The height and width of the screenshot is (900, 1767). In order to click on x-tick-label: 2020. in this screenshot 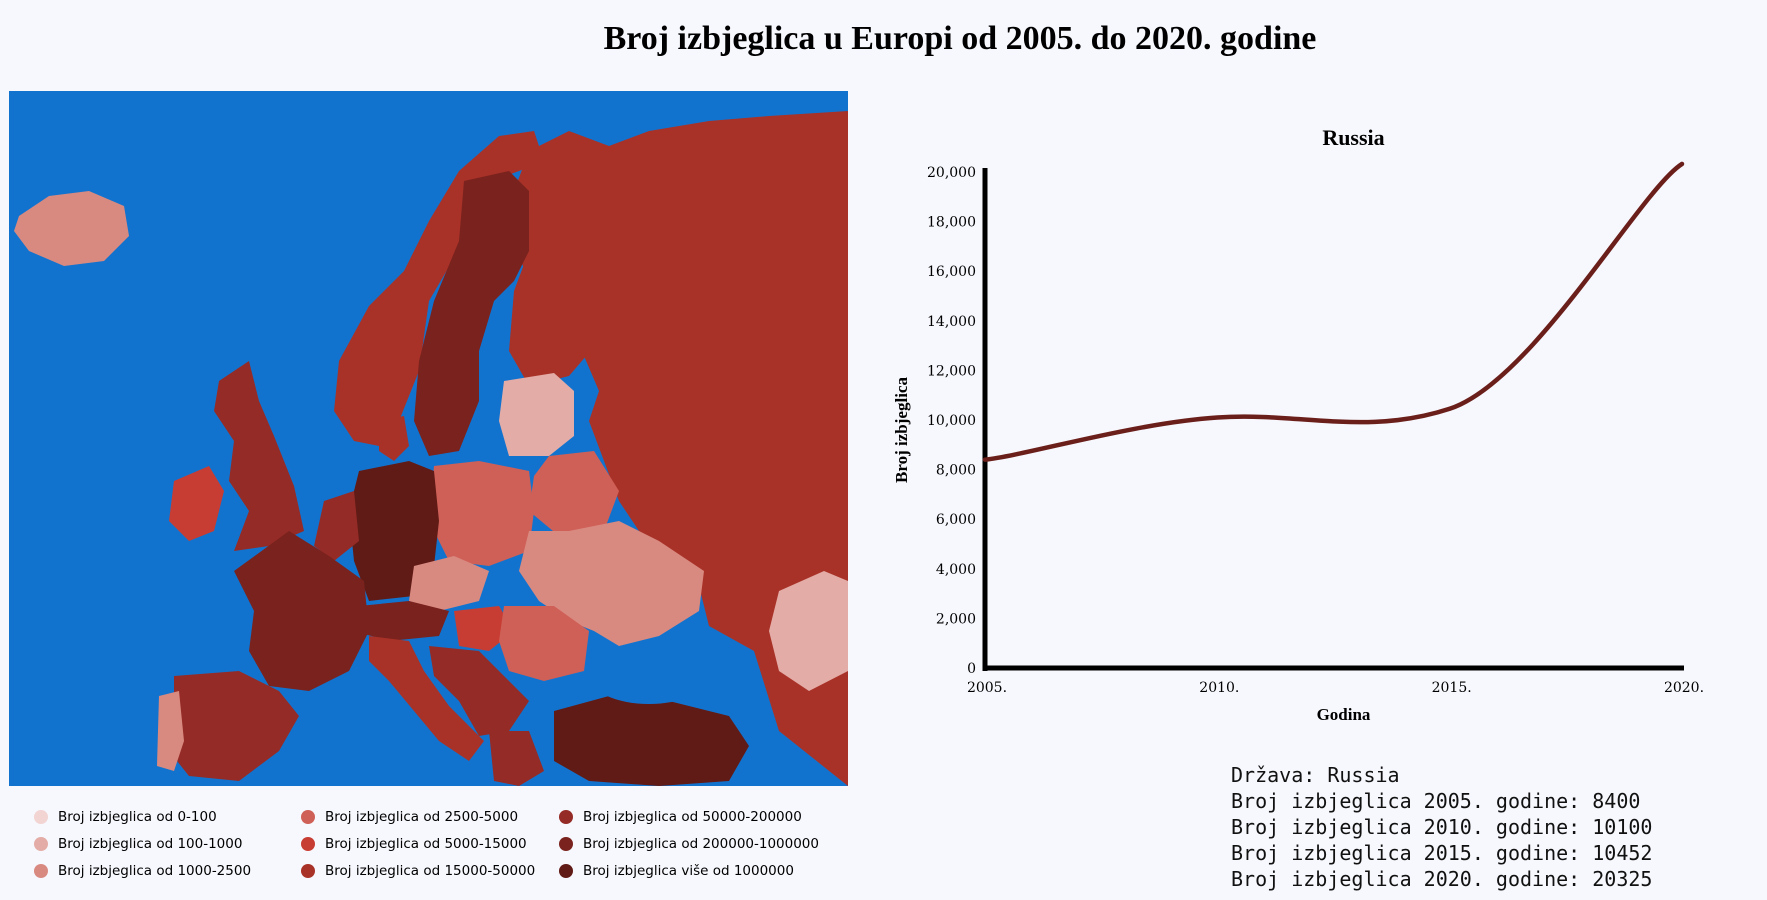, I will do `click(1684, 688)`.